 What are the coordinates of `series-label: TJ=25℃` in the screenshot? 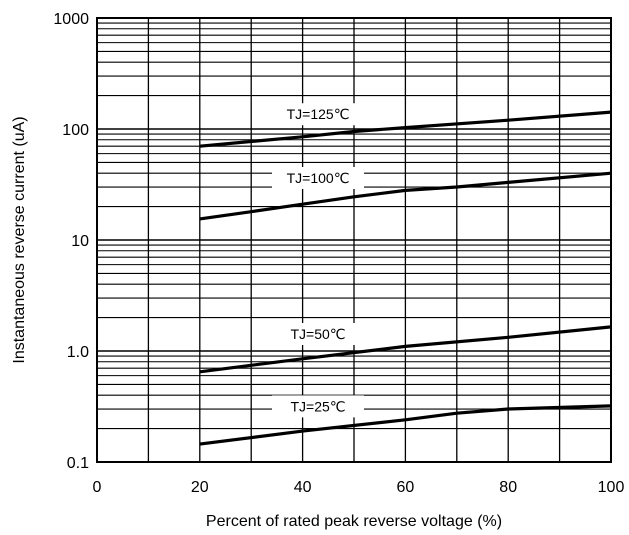 It's located at (318, 406).